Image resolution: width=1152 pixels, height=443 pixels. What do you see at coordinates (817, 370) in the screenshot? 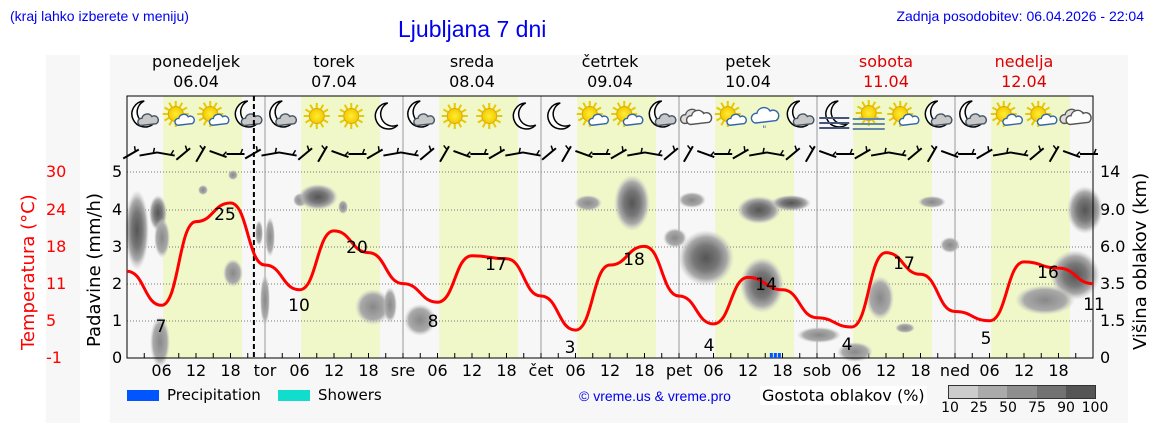
I see `x-tick: sob` at bounding box center [817, 370].